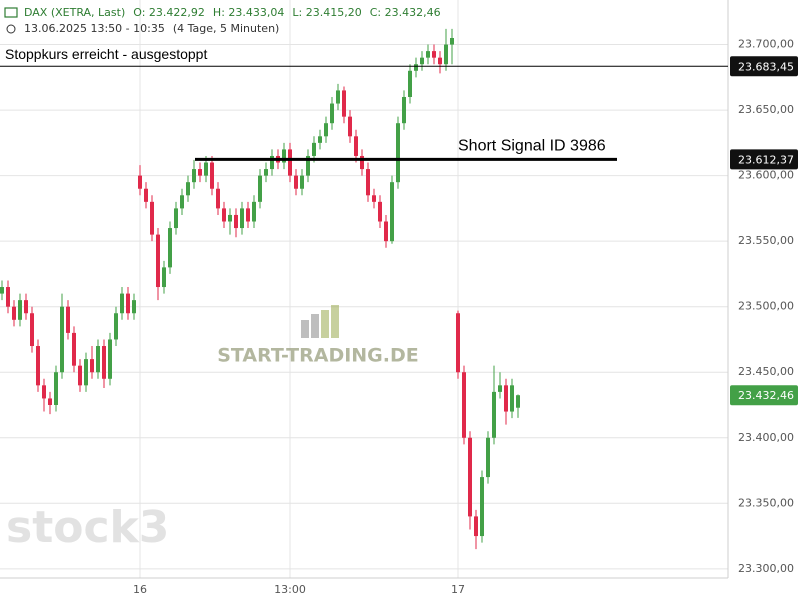 This screenshot has height=600, width=800. Describe the element at coordinates (766, 371) in the screenshot. I see `y-tick-label: 23.450,00` at that location.